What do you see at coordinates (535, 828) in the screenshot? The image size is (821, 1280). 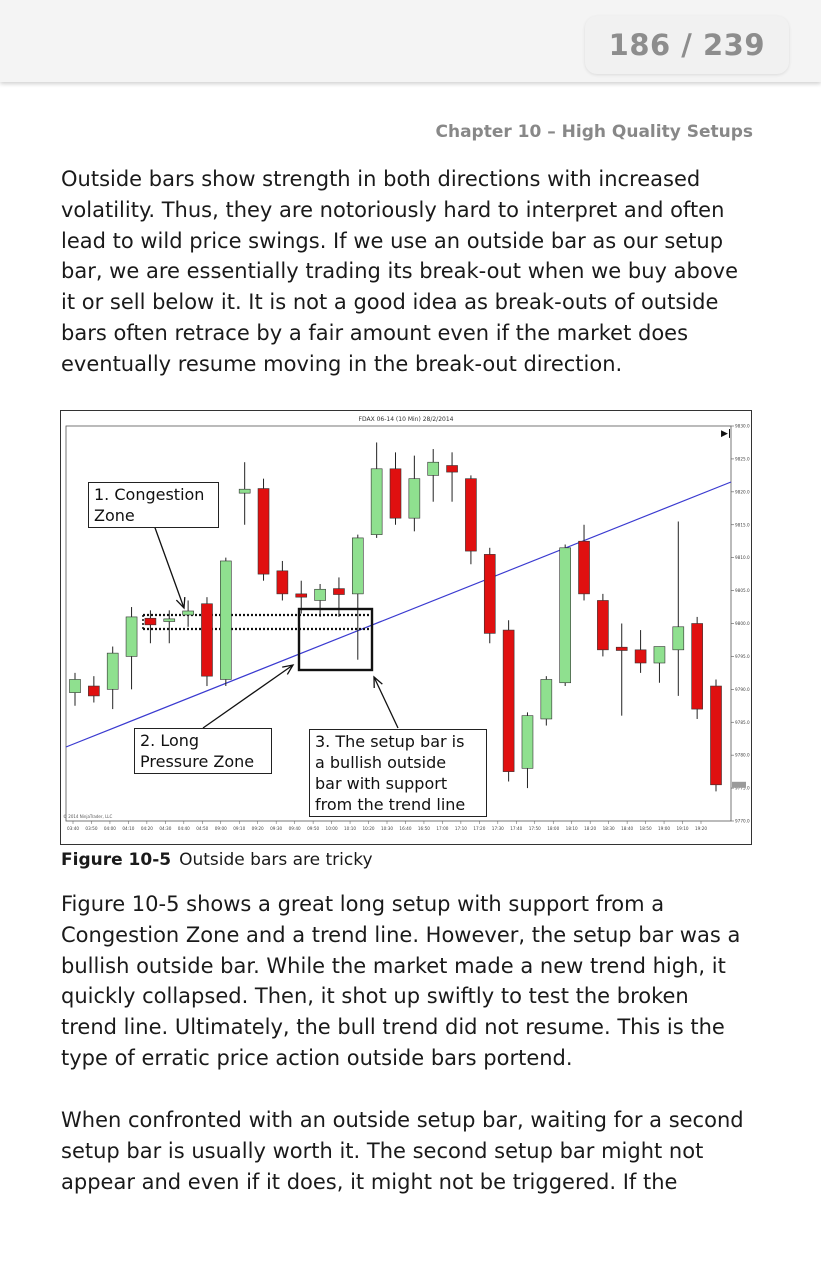 I see `x-tick-label: 17:50` at bounding box center [535, 828].